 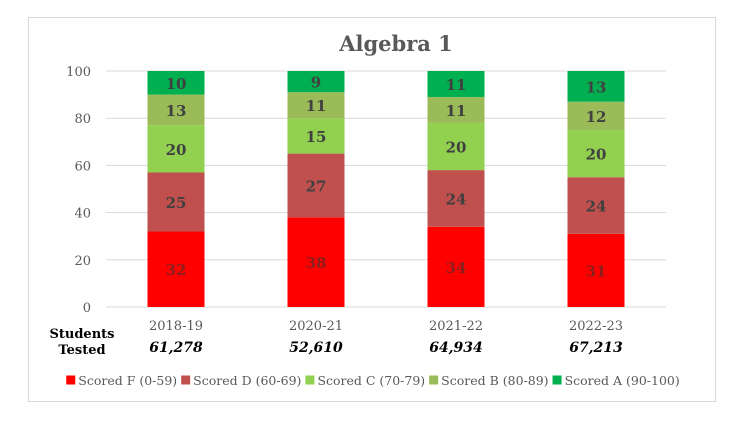 I want to click on y-tick-label: 20, so click(x=82, y=261).